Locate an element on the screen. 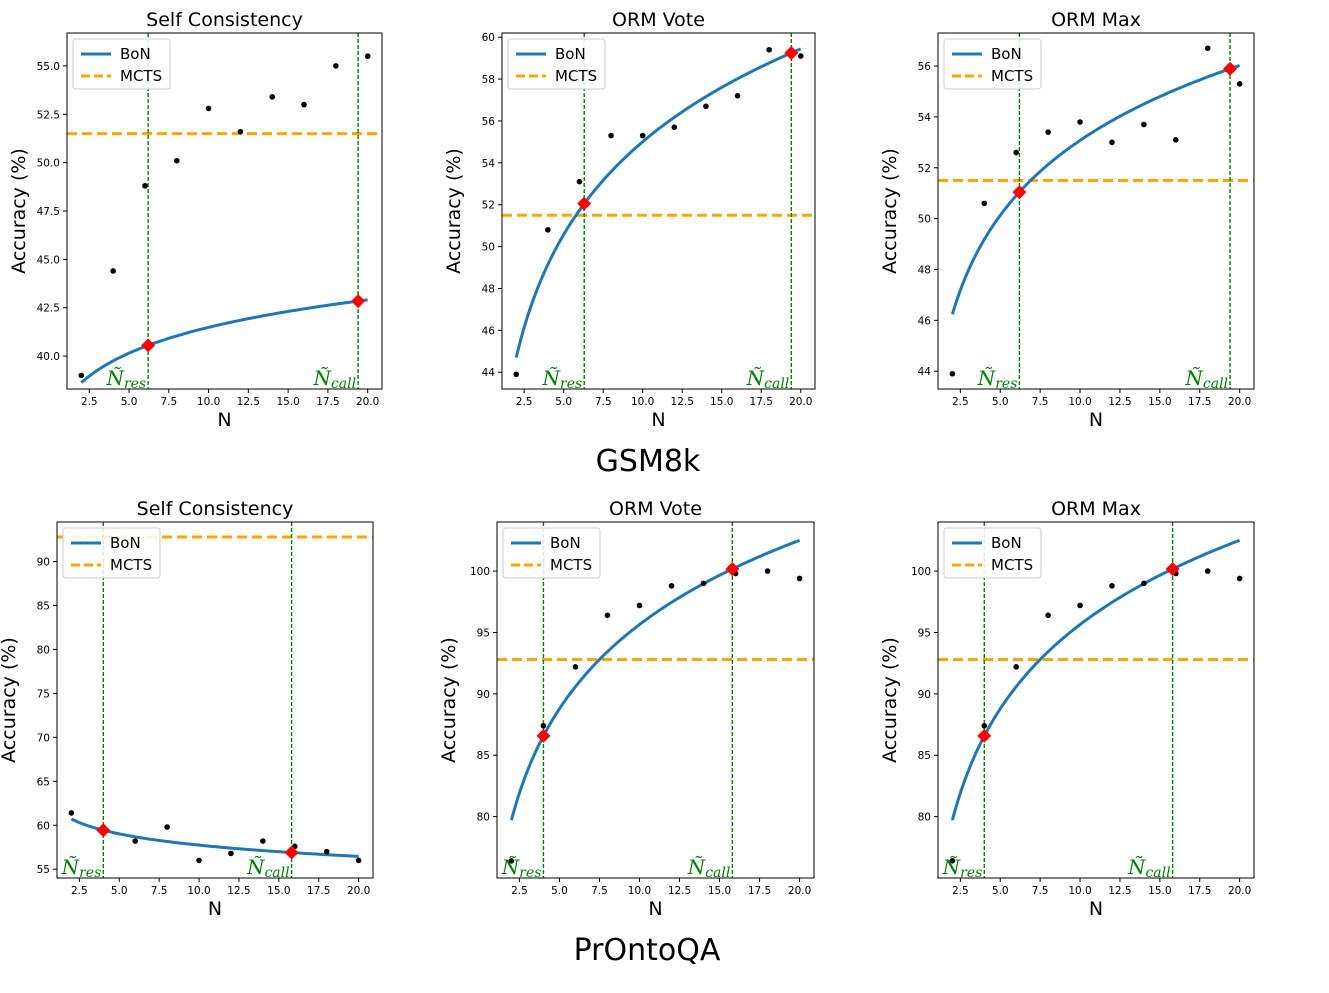  y-tick-label: 42.5 is located at coordinates (48, 309).